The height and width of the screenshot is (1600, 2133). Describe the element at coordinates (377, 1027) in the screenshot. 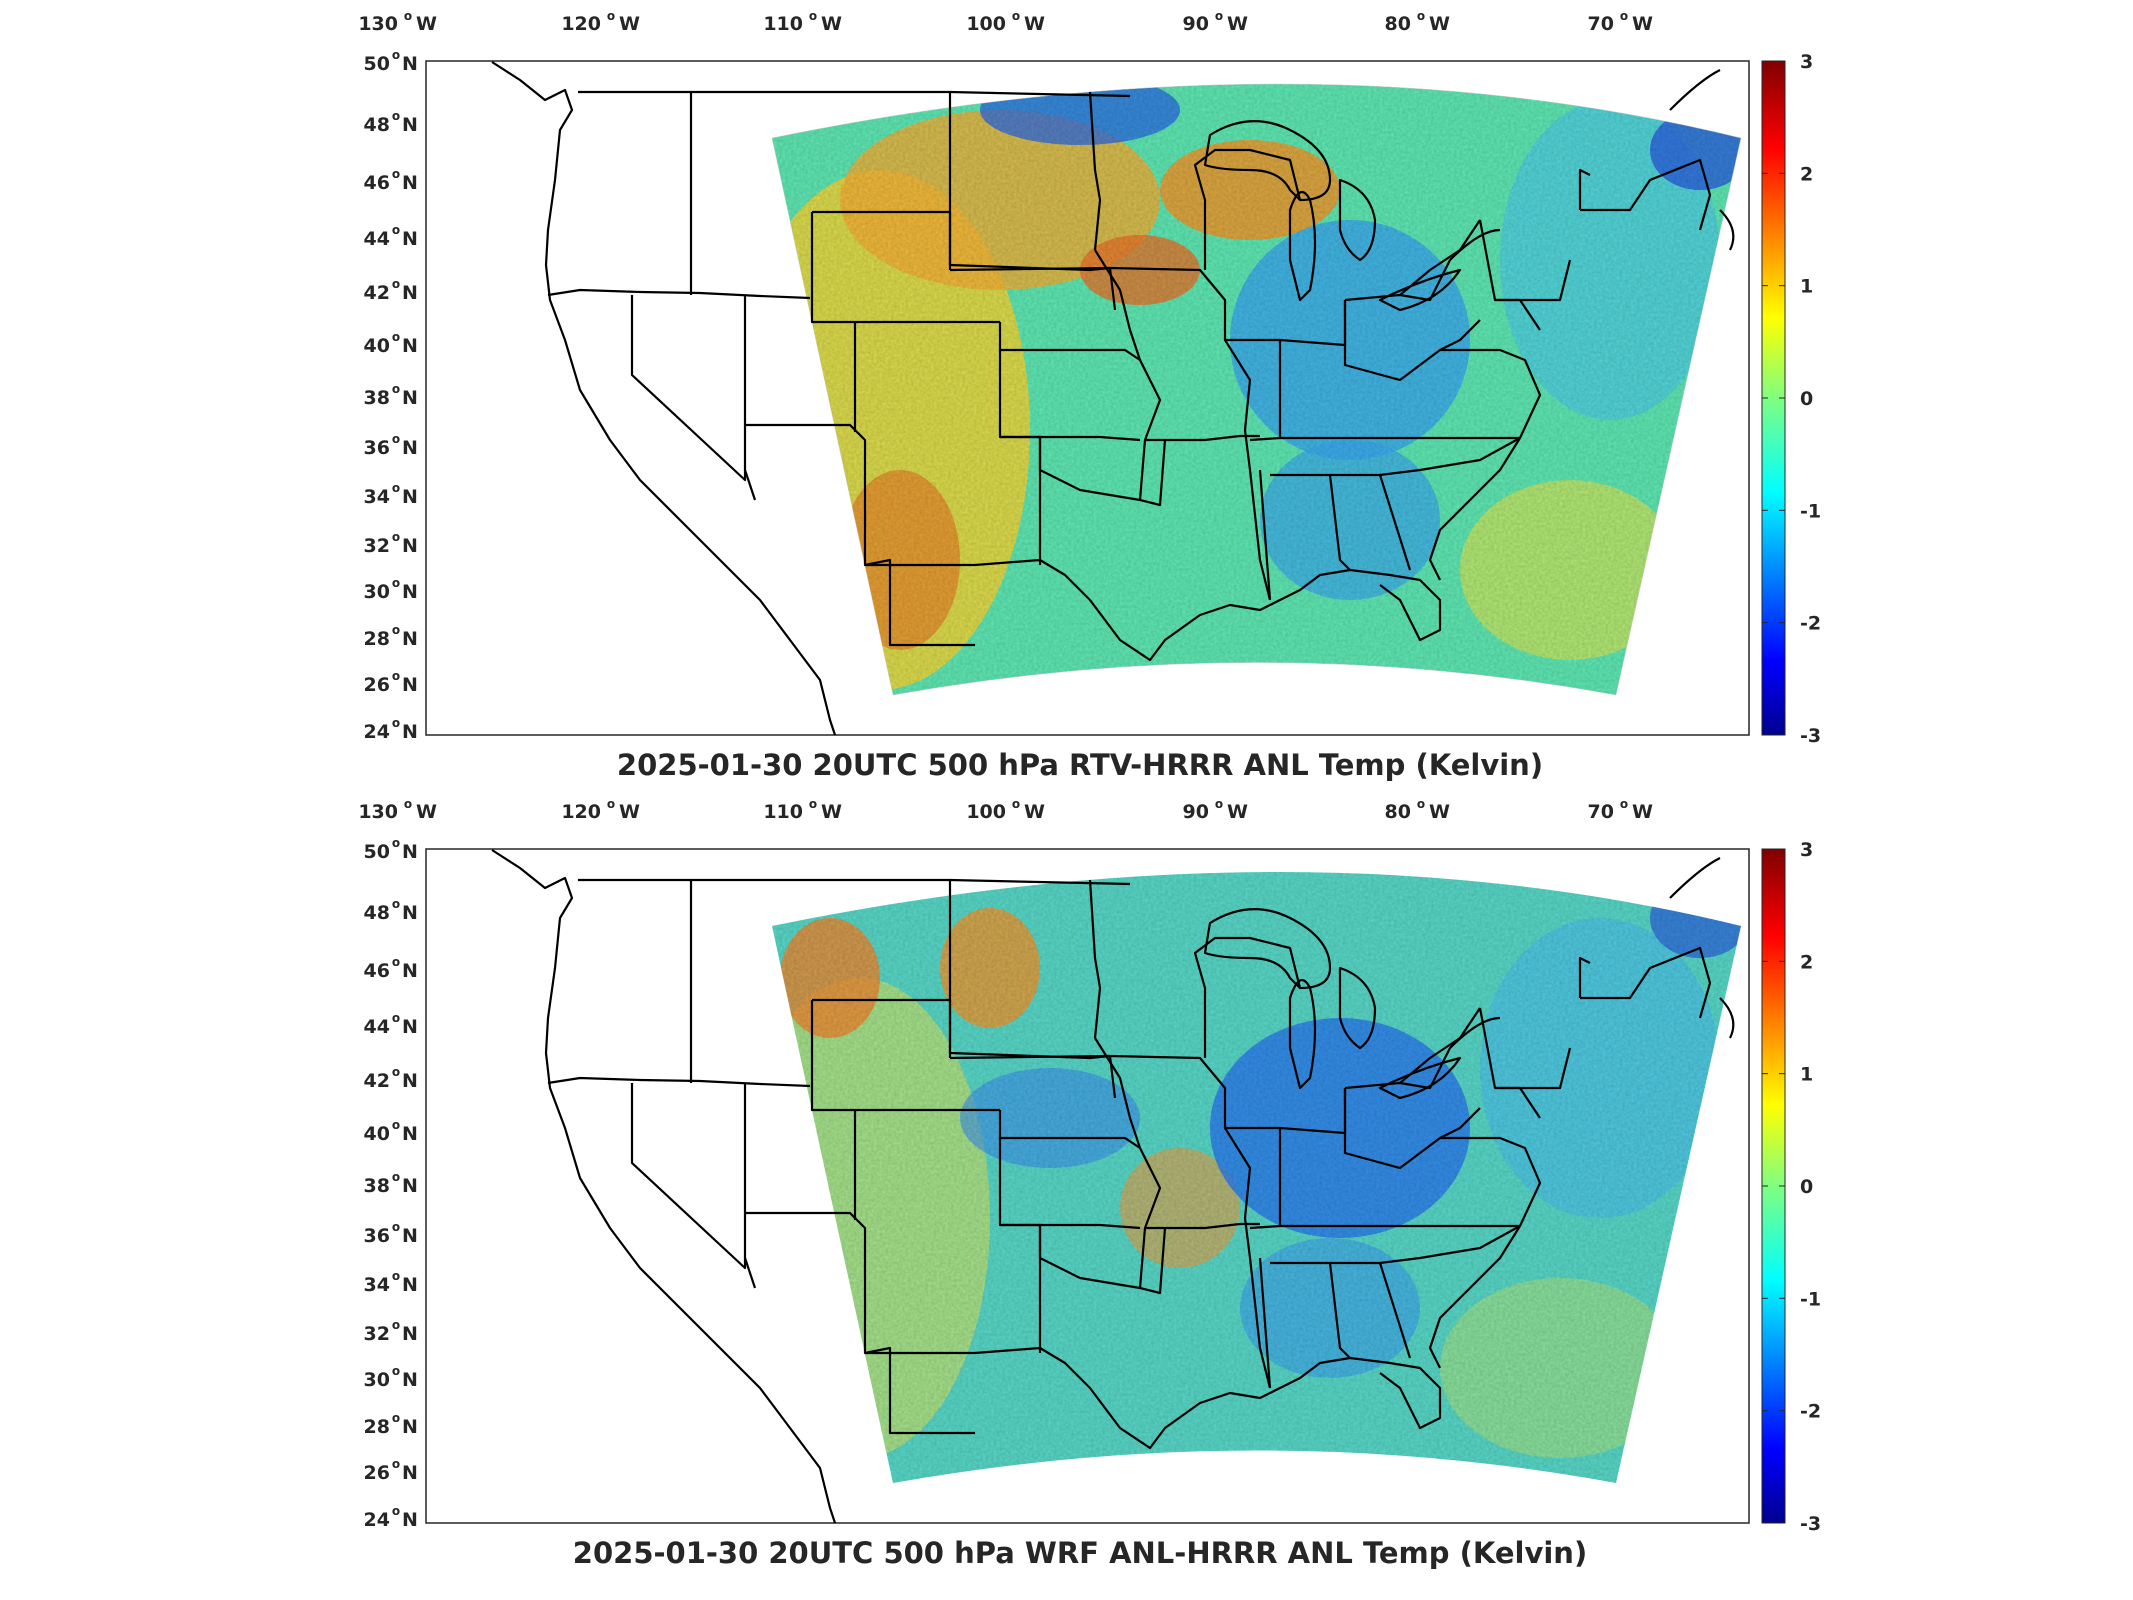

I see `lat-label: 44` at that location.